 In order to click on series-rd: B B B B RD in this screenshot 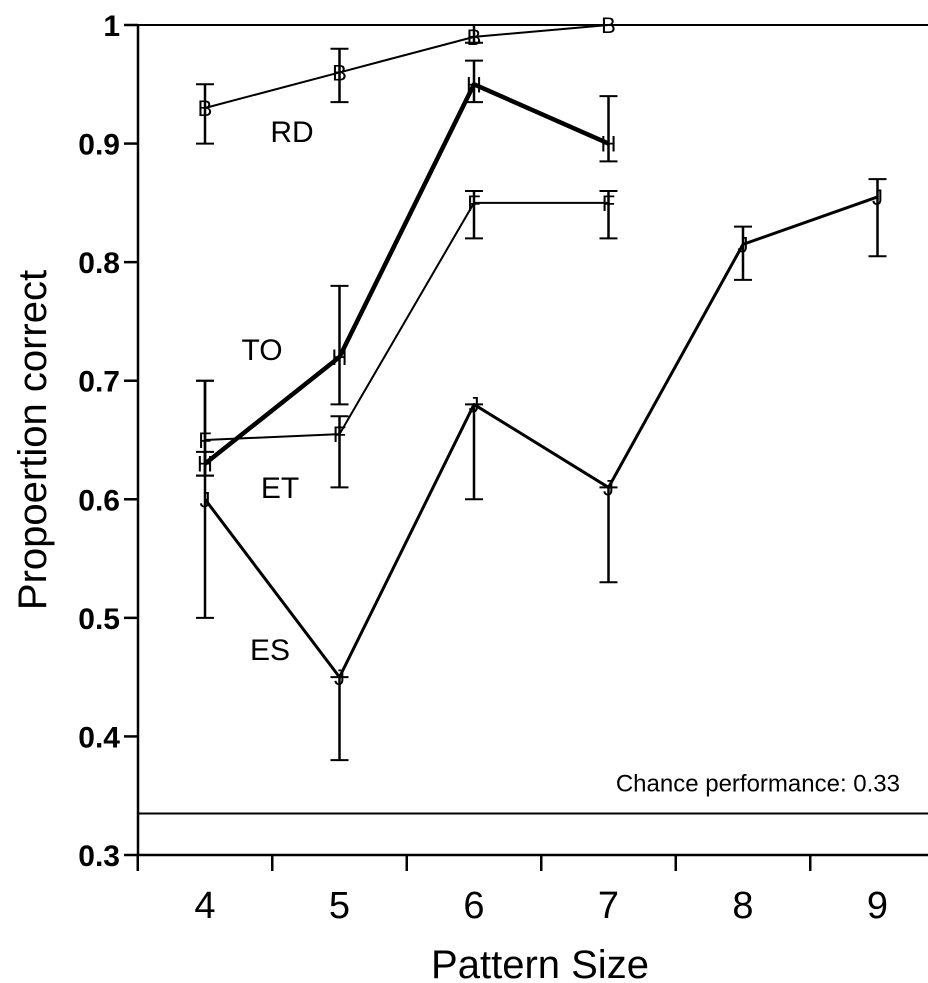, I will do `click(406, 81)`.